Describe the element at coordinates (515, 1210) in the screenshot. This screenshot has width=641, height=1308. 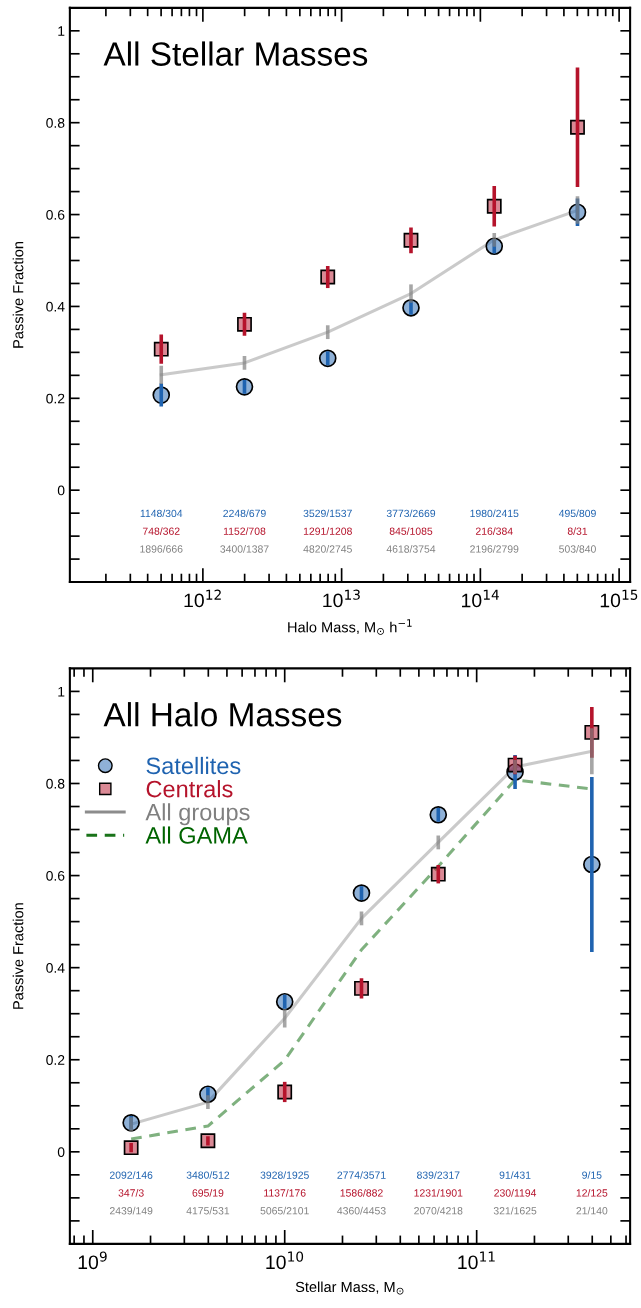
I see `annotation: 321/1625` at that location.